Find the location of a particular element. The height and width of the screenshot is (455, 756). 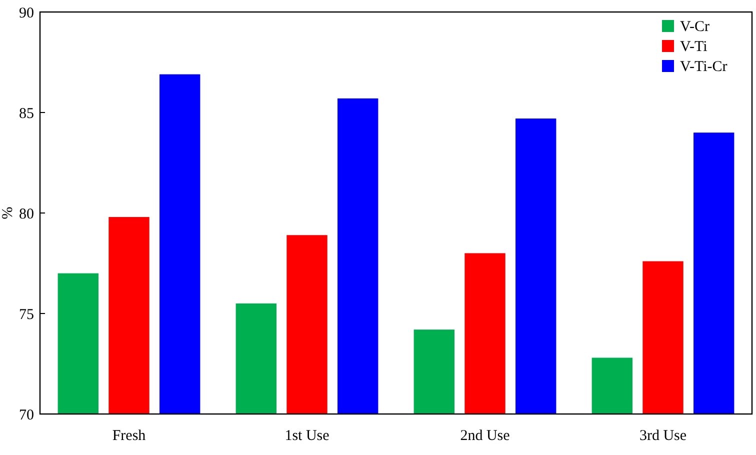

y-tick-label: 85 is located at coordinates (26, 114).